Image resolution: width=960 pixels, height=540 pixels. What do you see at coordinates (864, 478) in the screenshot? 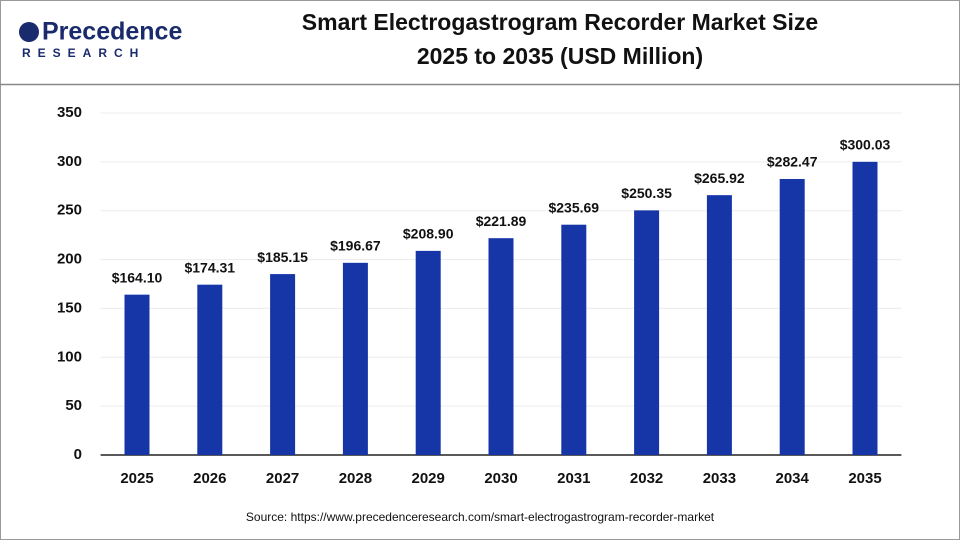
I see `x-tick-label: 2035` at bounding box center [864, 478].